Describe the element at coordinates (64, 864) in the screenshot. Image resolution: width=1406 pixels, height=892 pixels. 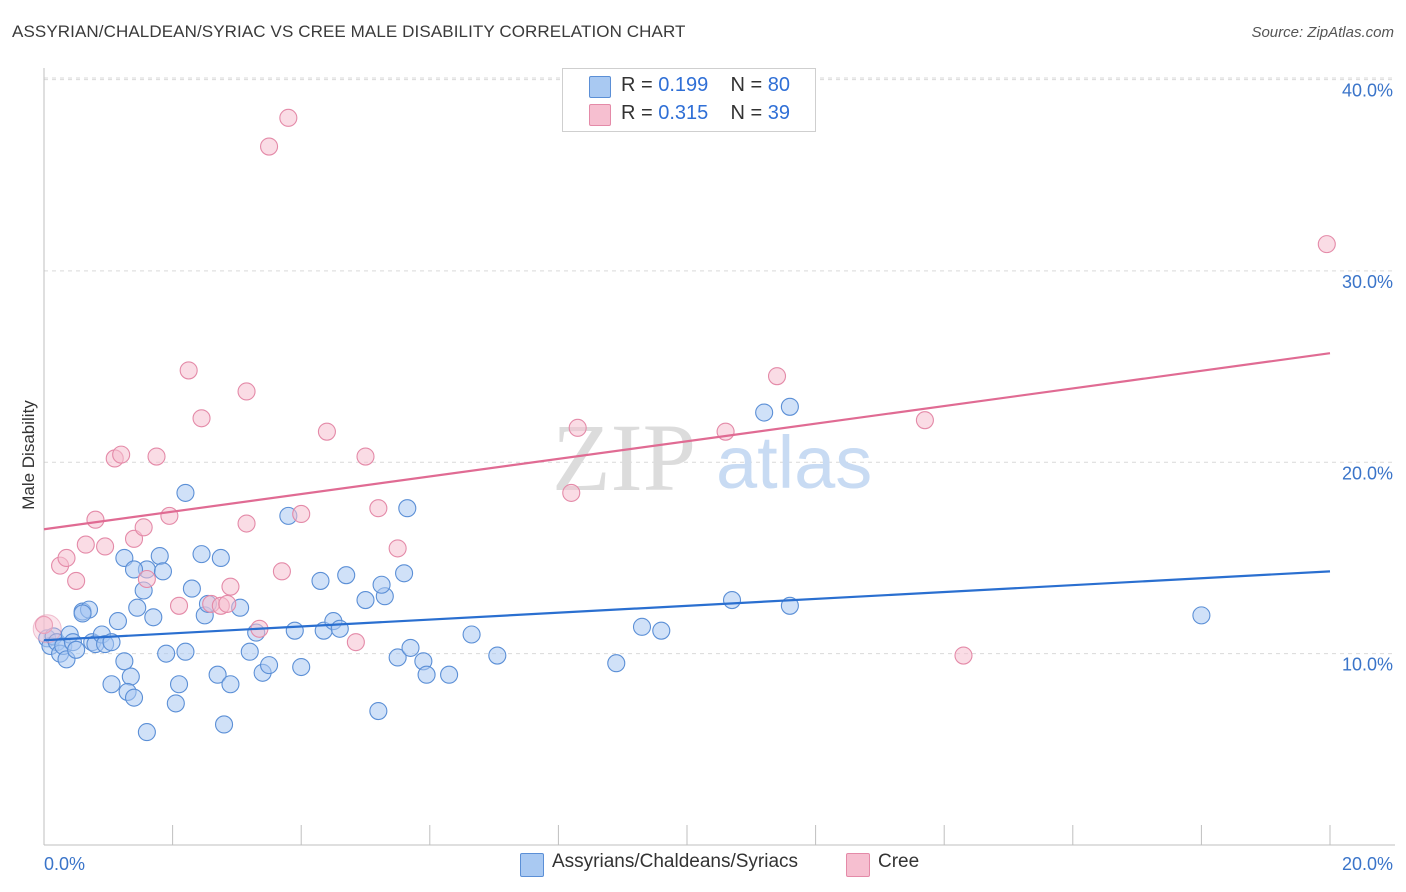
I see `x-tick-label: 0.0%` at that location.